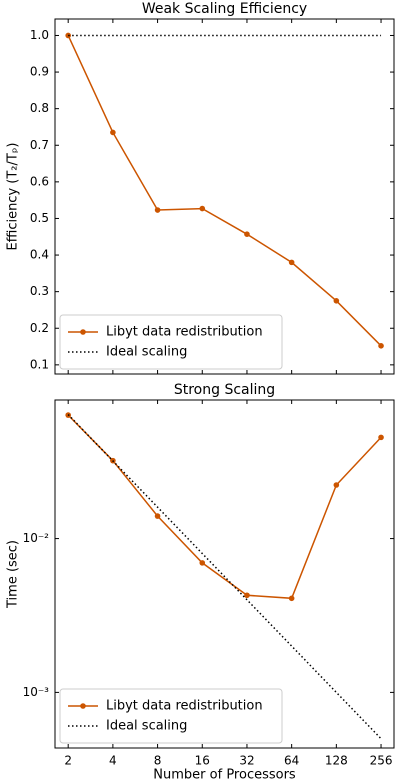 The height and width of the screenshot is (781, 400). What do you see at coordinates (13, 574) in the screenshot?
I see `y-axis-label: Time (sec)` at bounding box center [13, 574].